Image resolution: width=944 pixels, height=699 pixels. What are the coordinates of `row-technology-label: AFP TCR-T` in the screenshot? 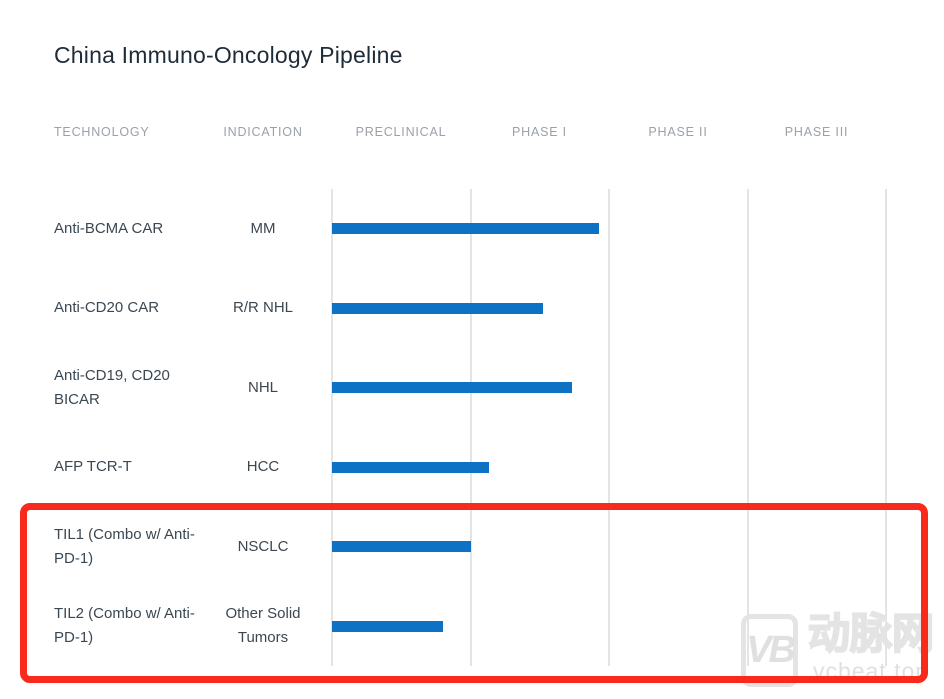 It's located at (93, 467).